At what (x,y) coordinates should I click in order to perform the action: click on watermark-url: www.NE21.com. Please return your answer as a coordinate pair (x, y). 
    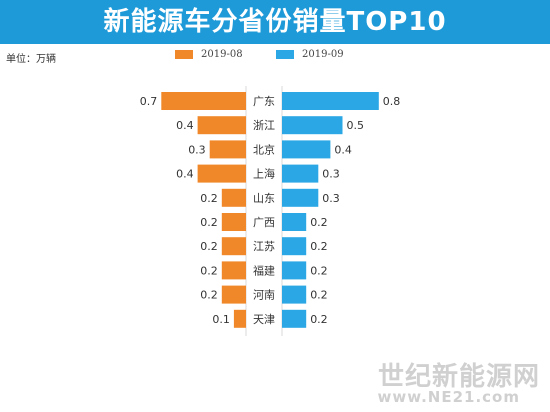
    Looking at the image, I should click on (448, 397).